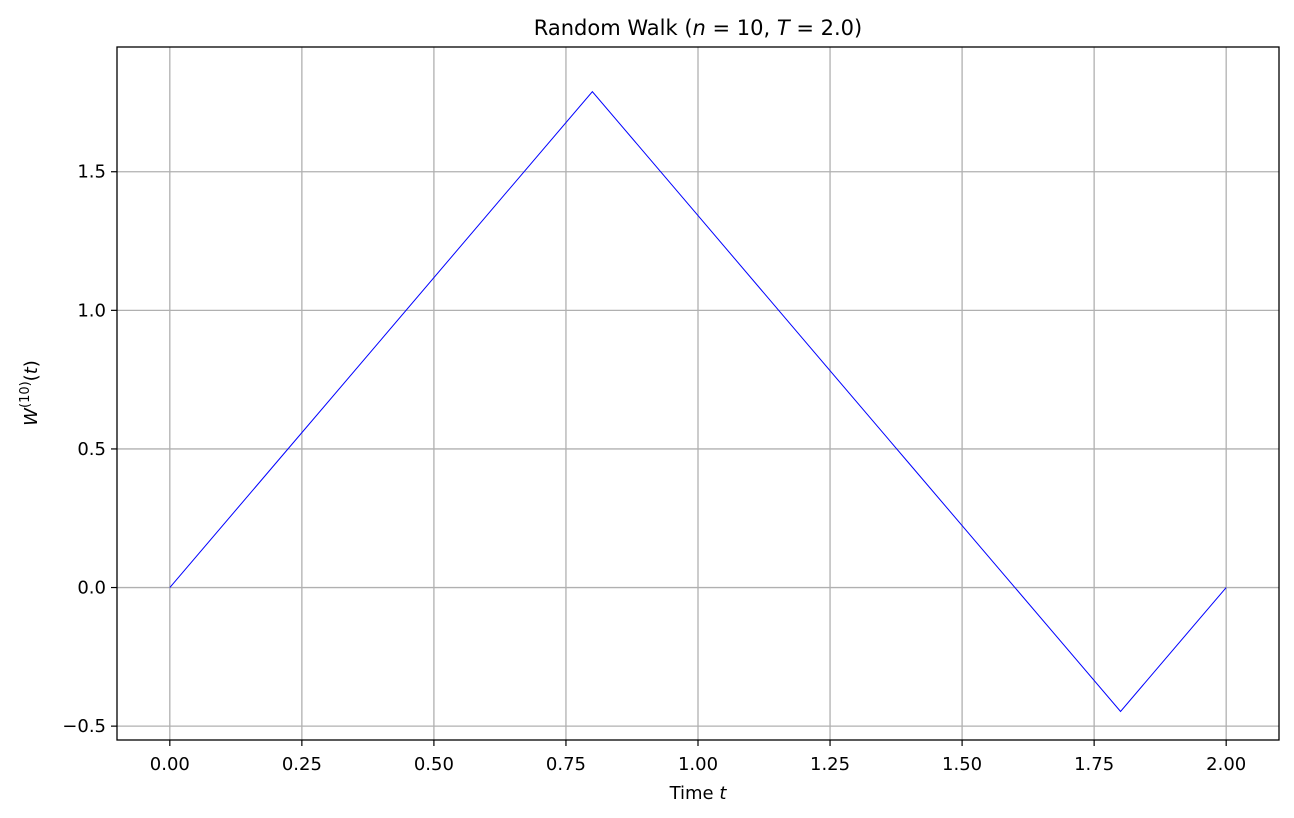 Image resolution: width=1294 pixels, height=818 pixels. Describe the element at coordinates (91, 449) in the screenshot. I see `y-tick-label: 0.5` at that location.